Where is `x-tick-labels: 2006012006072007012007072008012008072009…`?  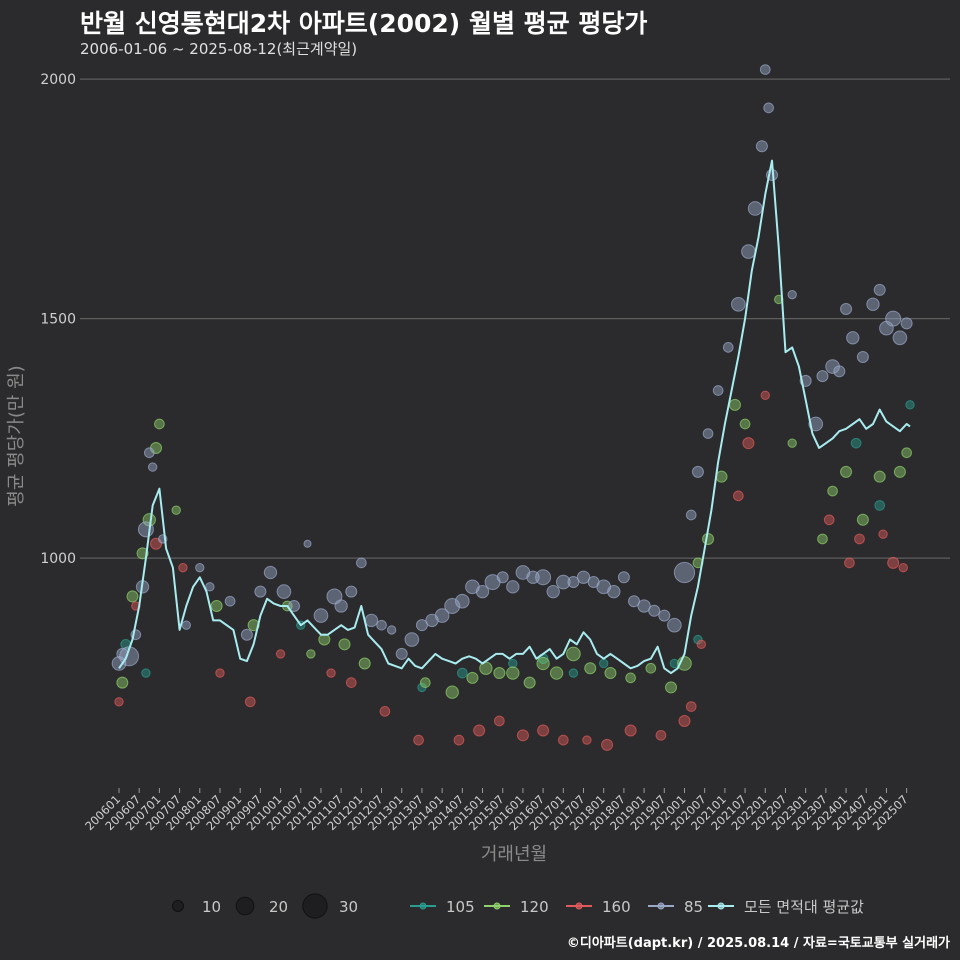 x-tick-labels: 2006012006072007012007072008012008072009… is located at coordinates (496, 810).